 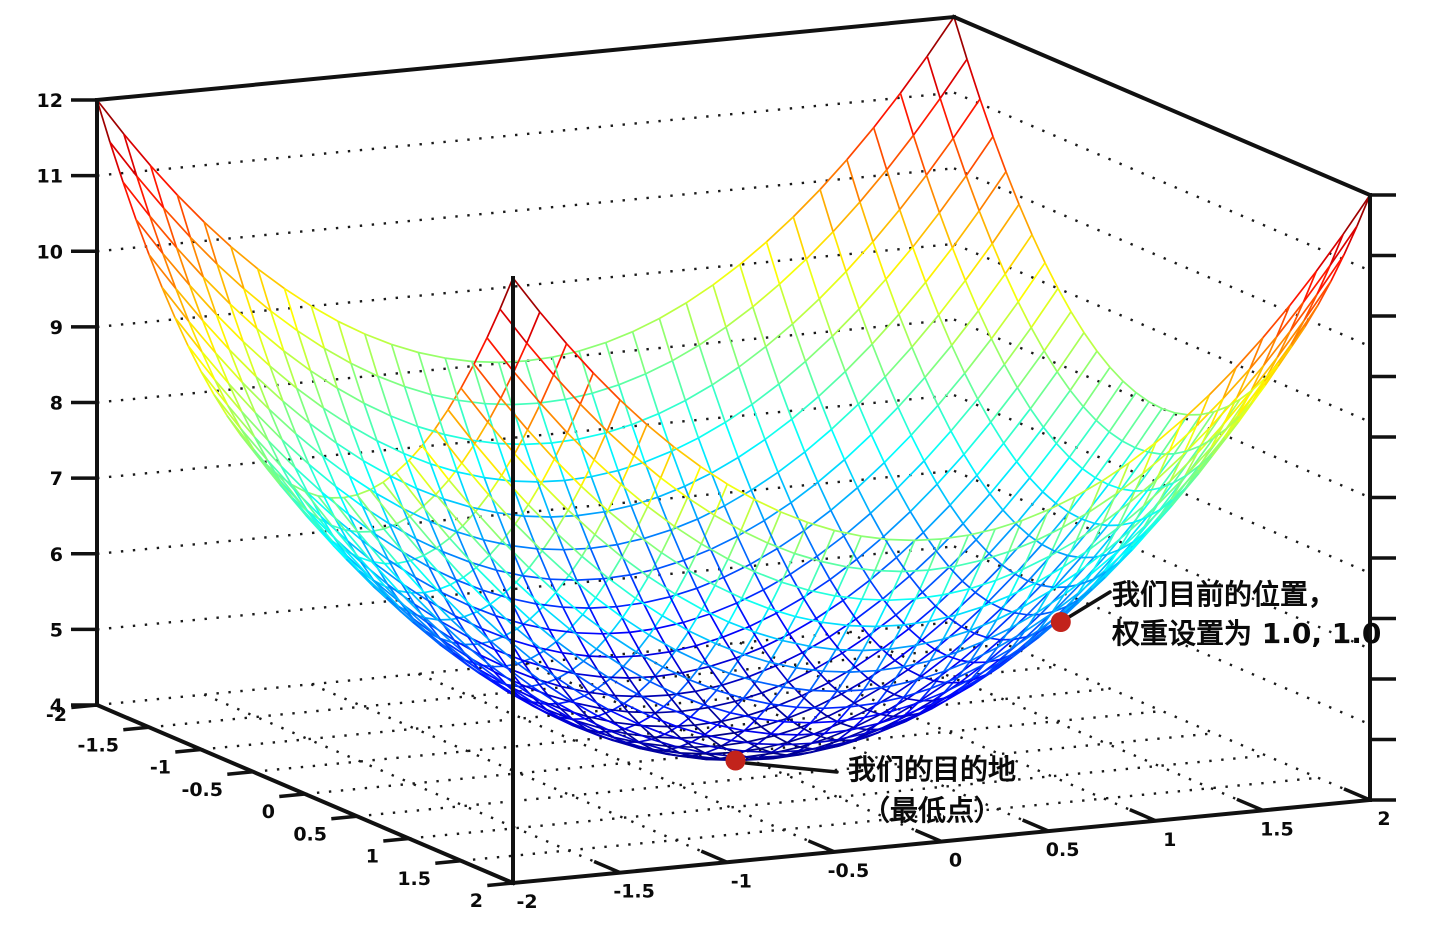 What do you see at coordinates (735, 760) in the screenshot?
I see `destination-dot` at bounding box center [735, 760].